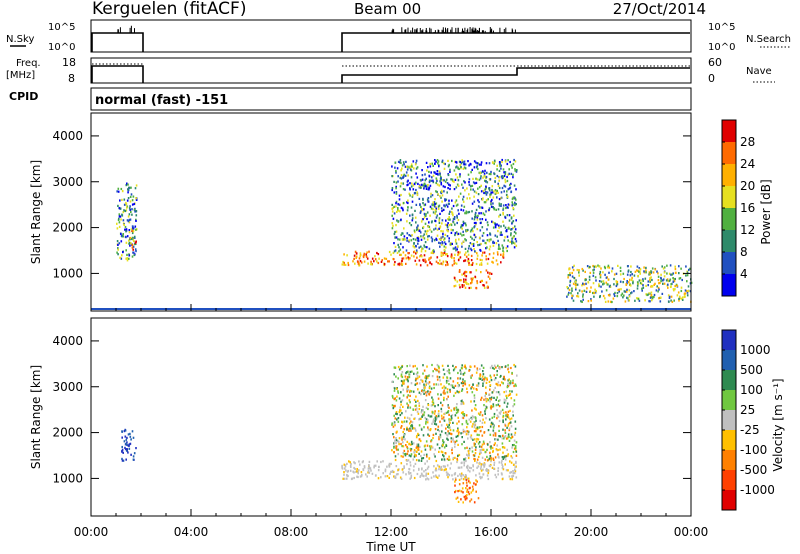 The image size is (800, 554). What do you see at coordinates (744, 274) in the screenshot?
I see `colorbar-tick-label: 4` at bounding box center [744, 274].